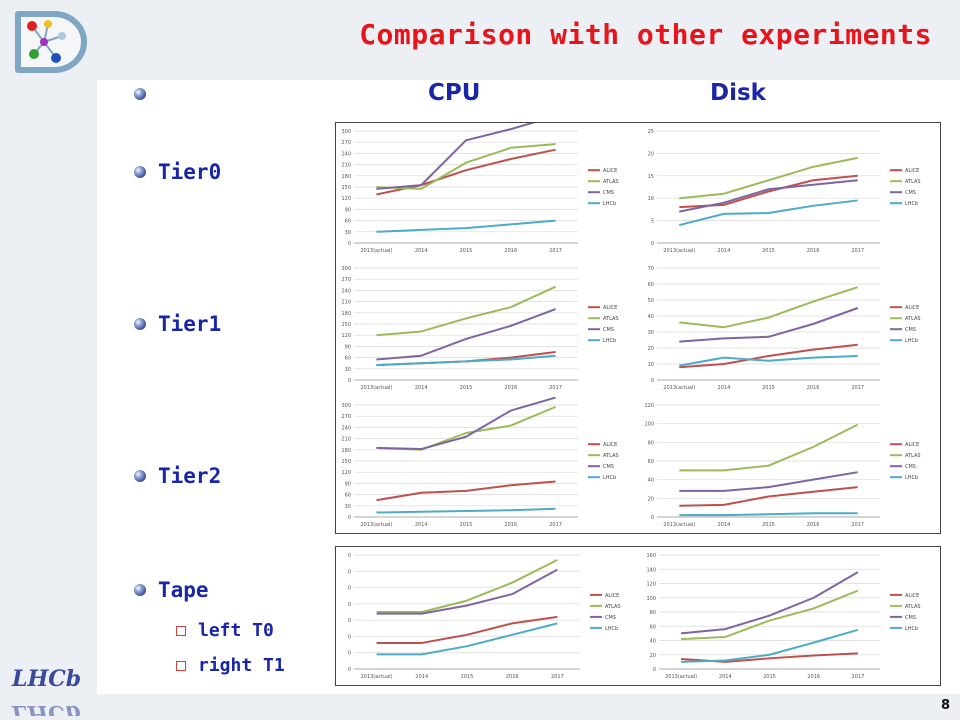  What do you see at coordinates (651, 599) in the screenshot?
I see `y-tick-label: 100` at bounding box center [651, 599].